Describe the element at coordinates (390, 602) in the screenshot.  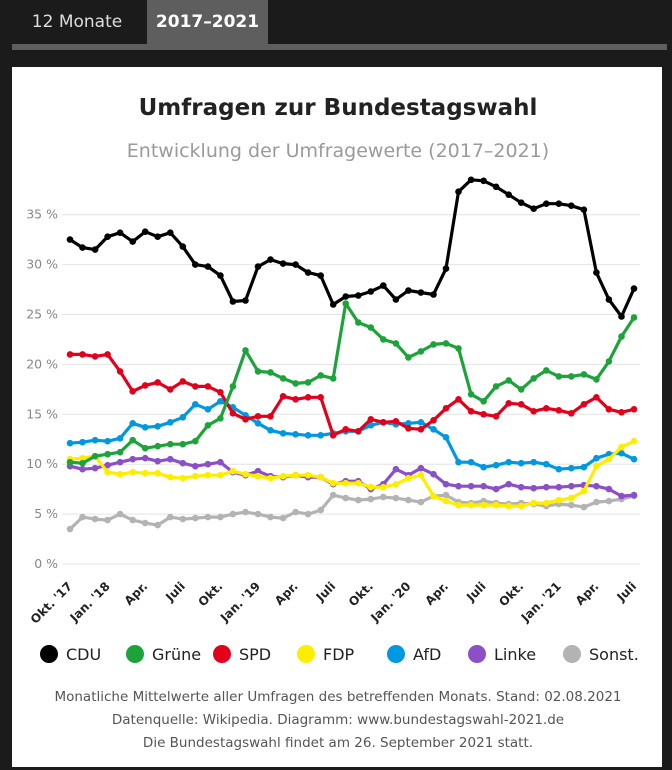
I see `x-tick-label: Jan. '20` at that location.